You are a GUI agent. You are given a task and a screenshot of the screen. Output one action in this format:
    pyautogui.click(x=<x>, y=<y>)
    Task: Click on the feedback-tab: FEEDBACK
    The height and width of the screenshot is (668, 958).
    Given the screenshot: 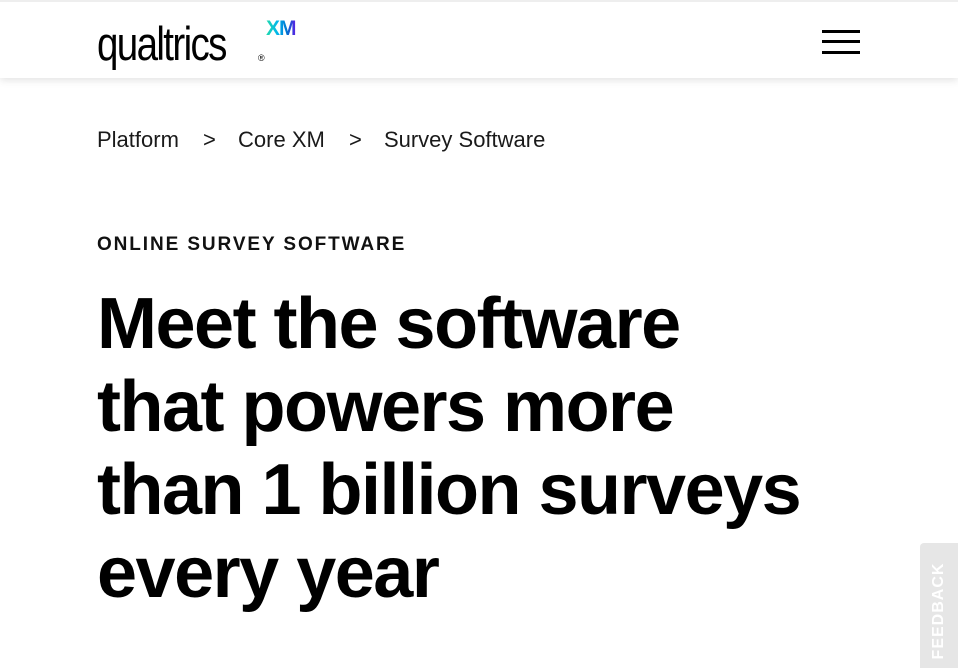 What is the action you would take?
    pyautogui.click(x=939, y=605)
    